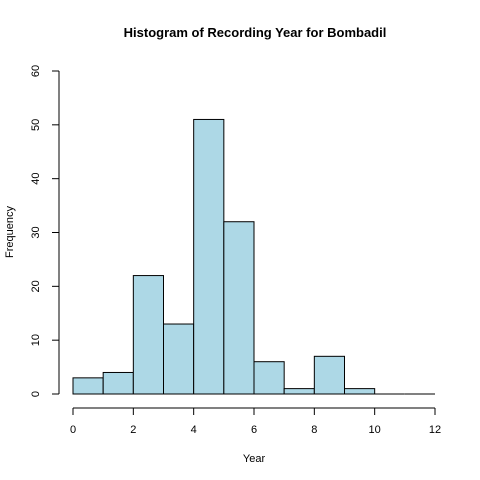  I want to click on y-tick-label: 10, so click(36, 340).